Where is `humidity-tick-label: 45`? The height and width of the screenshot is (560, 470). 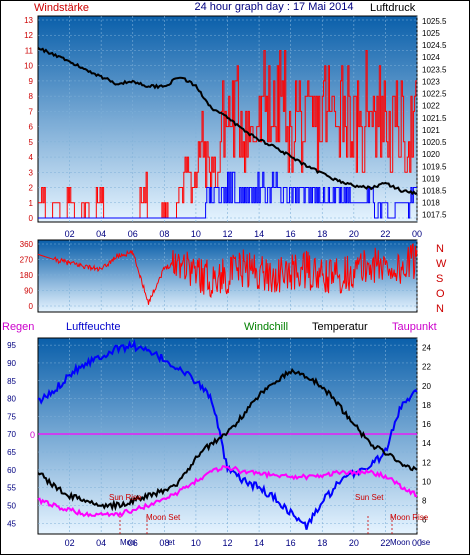 humidity-tick-label: 45 is located at coordinates (11, 523).